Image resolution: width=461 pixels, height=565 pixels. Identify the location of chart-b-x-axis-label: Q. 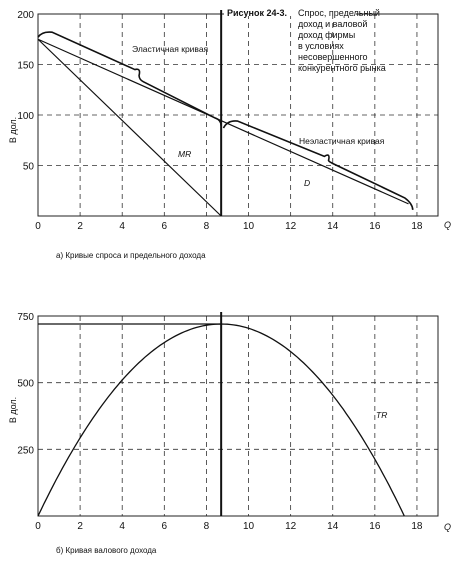
(447, 527).